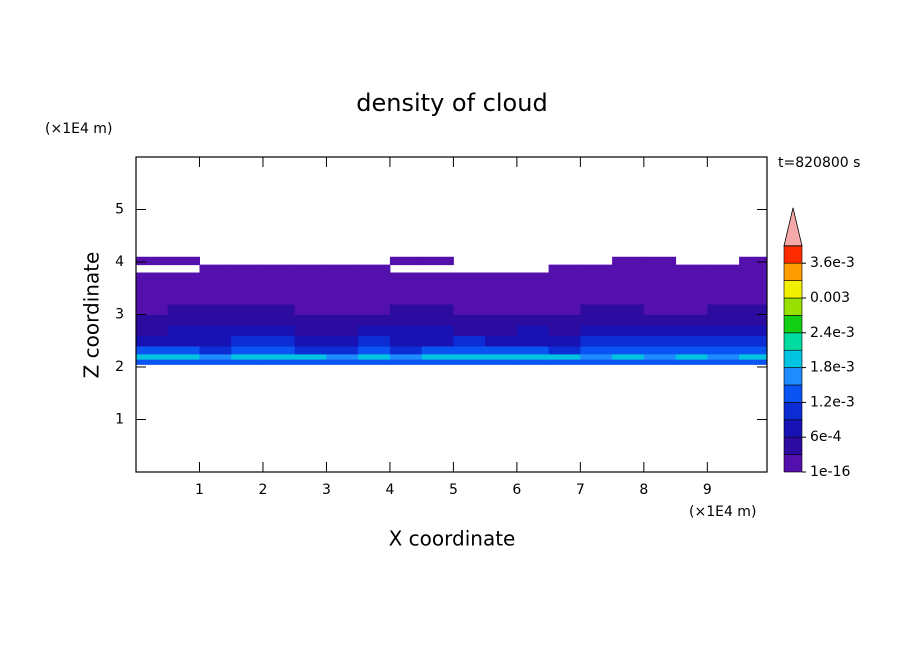 This screenshot has width=904, height=654. Describe the element at coordinates (722, 512) in the screenshot. I see `x-unit: (×1E4 m)` at that location.